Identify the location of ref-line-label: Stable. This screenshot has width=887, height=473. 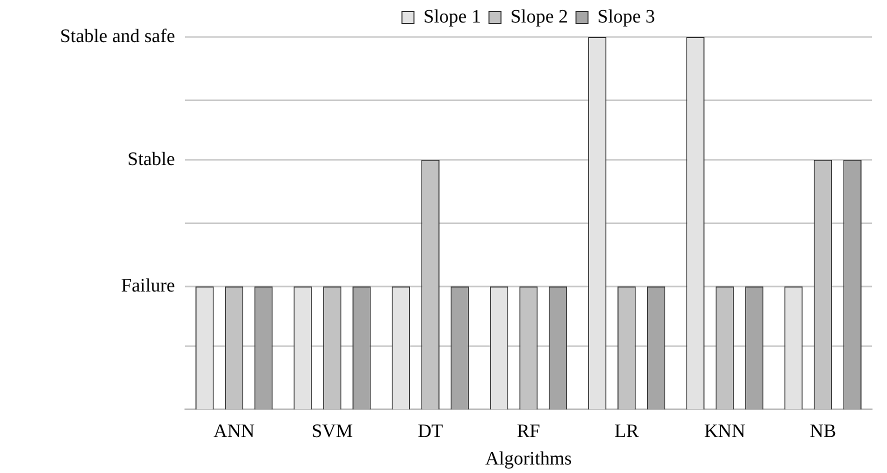
(151, 159).